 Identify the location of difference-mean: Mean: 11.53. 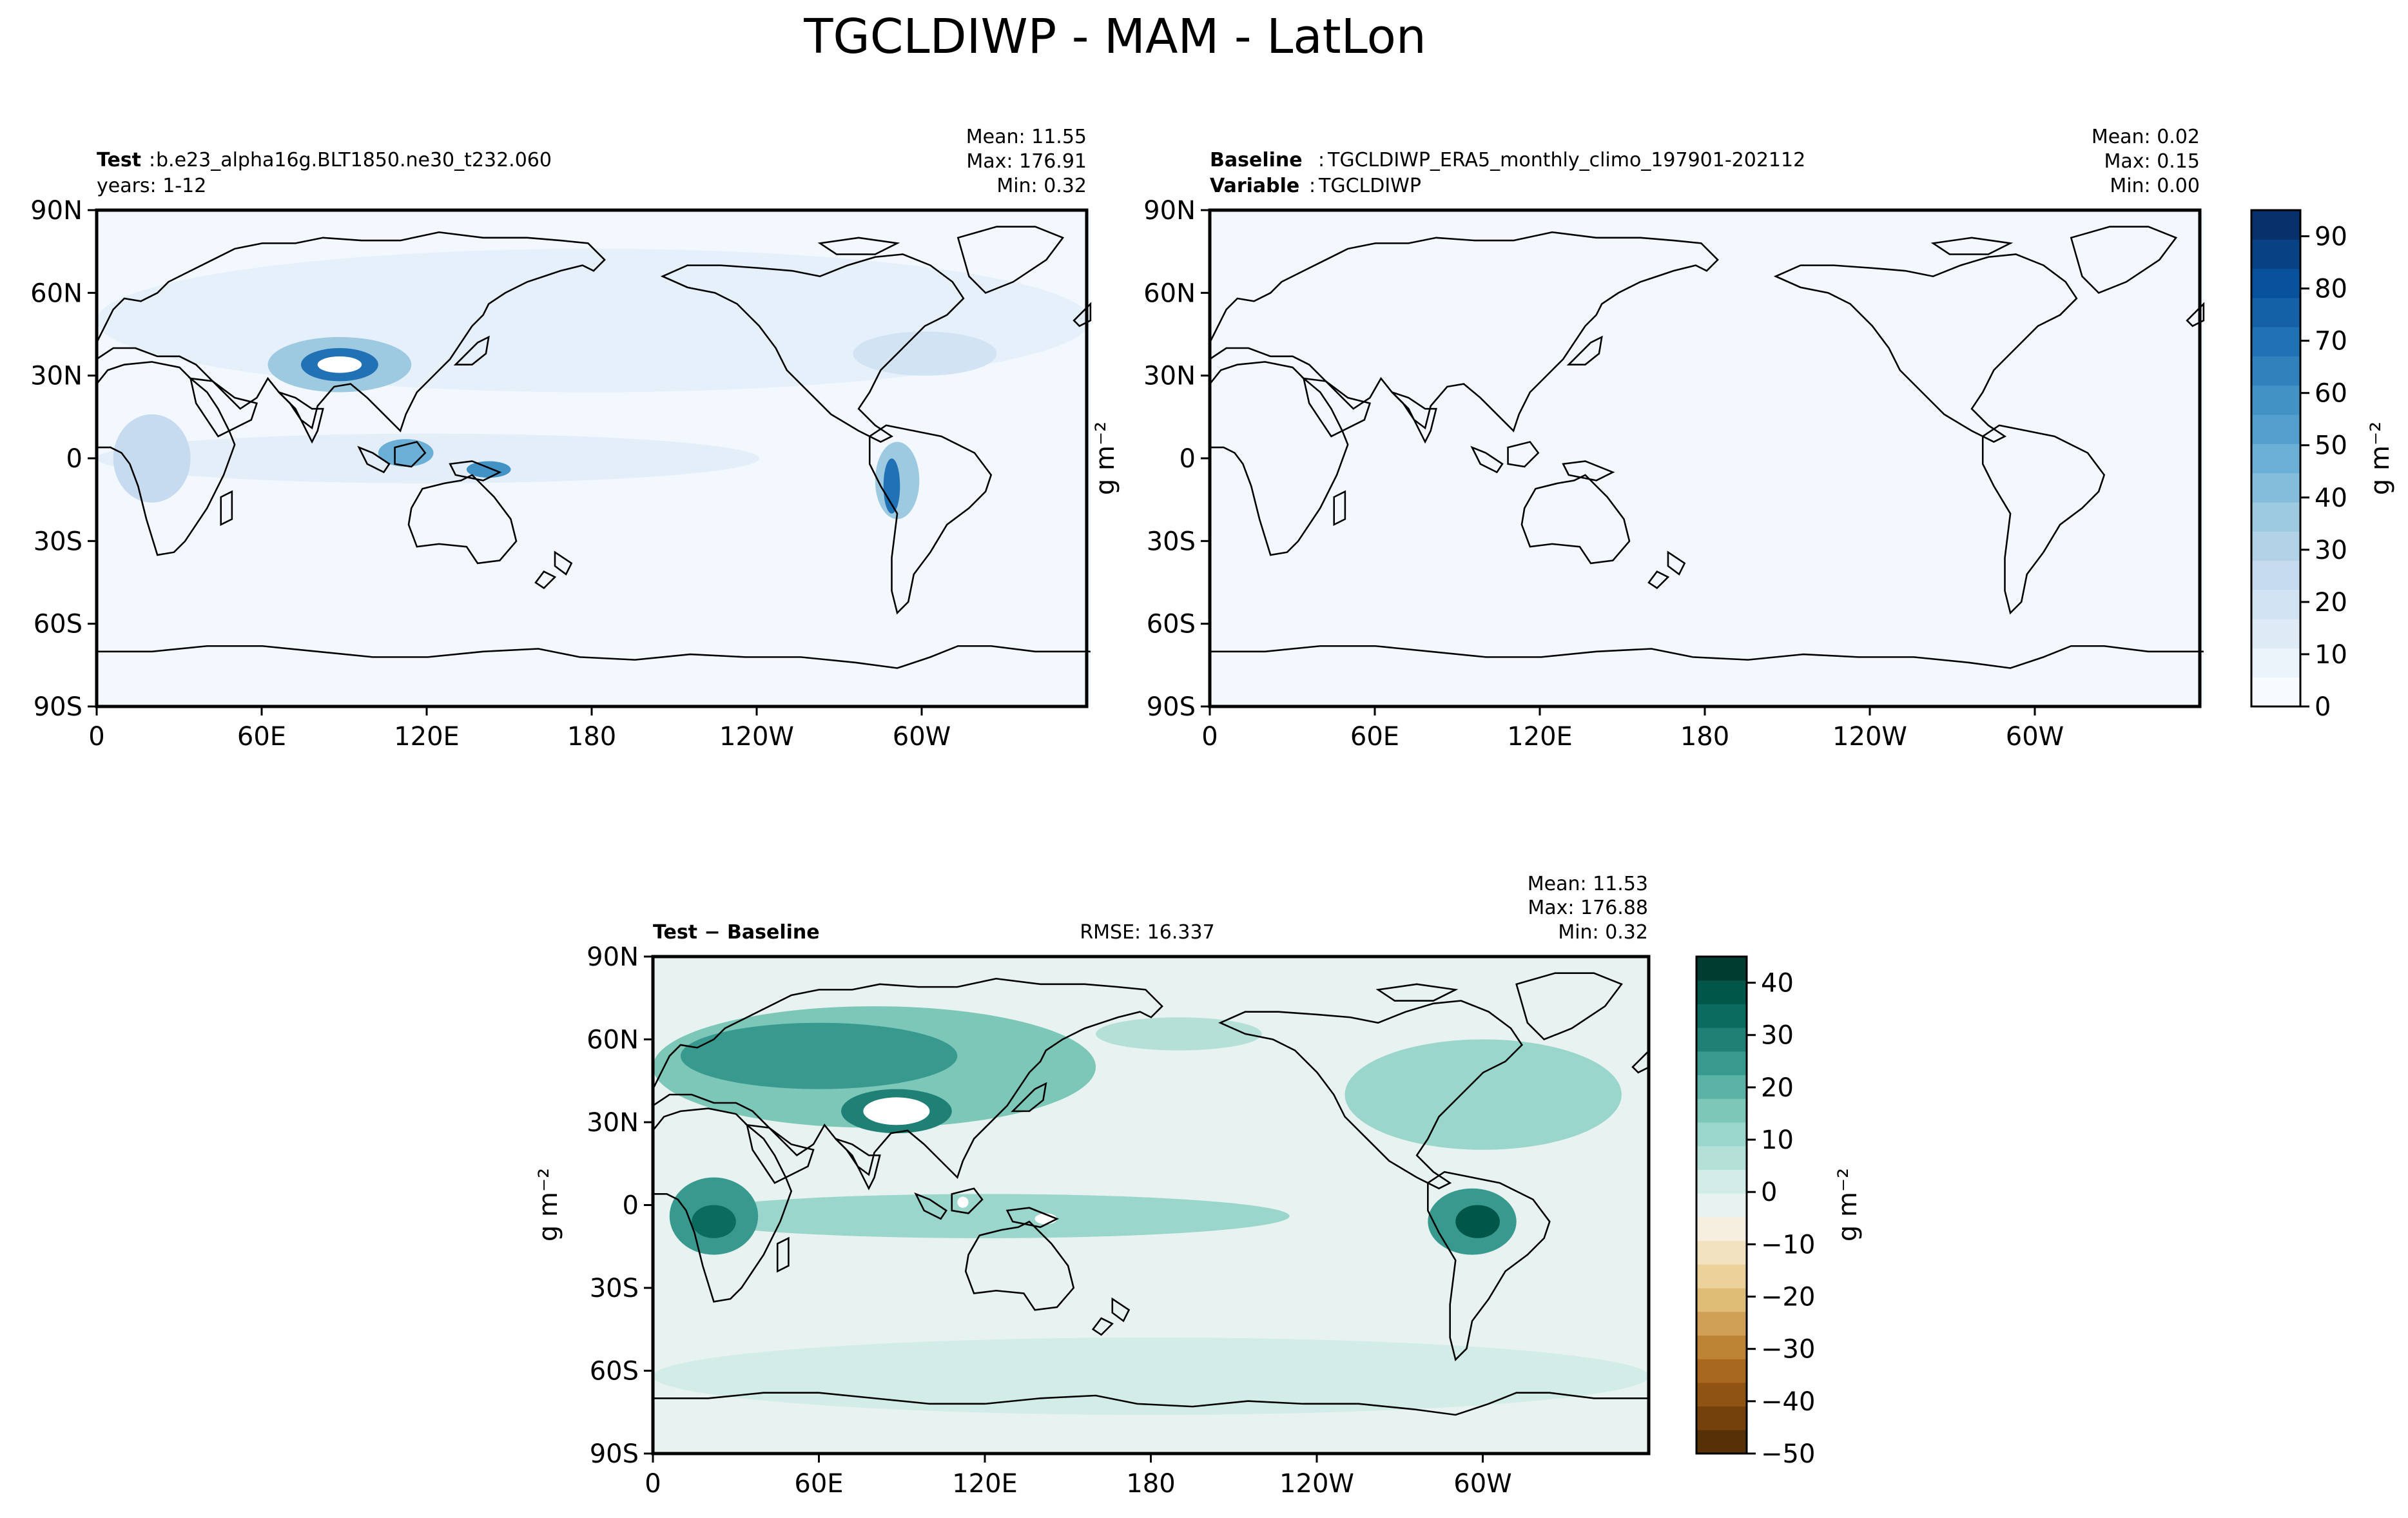
(1588, 884).